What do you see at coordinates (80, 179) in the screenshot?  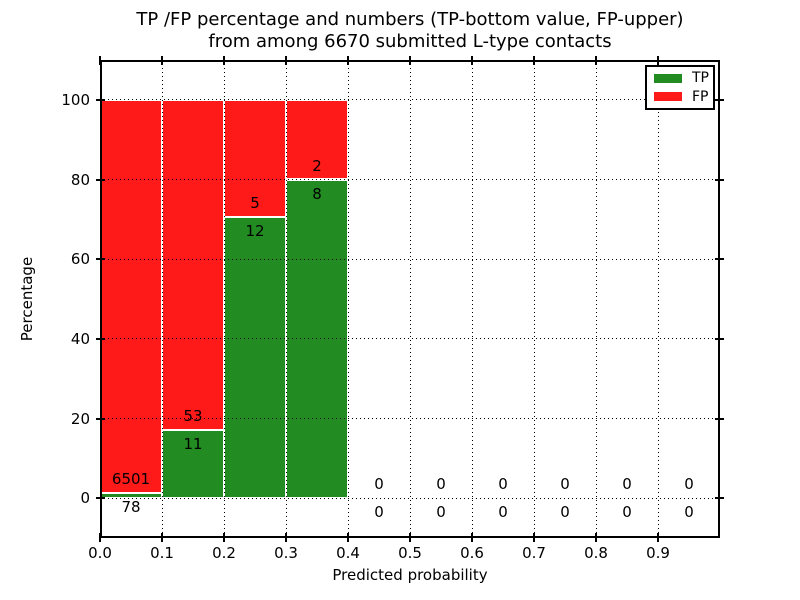 I see `y-tick-label: 80` at bounding box center [80, 179].